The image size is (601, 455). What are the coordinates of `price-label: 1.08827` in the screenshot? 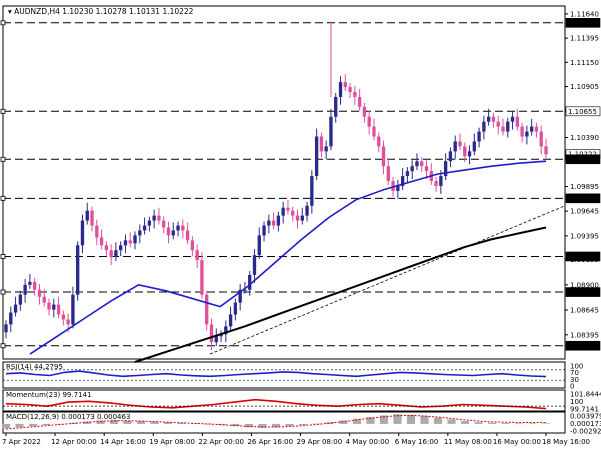 It's located at (582, 293).